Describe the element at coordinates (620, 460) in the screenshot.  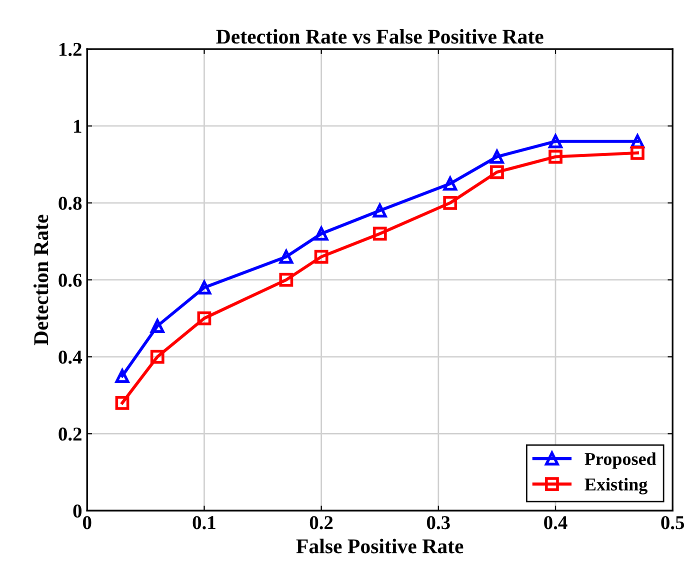
I see `legend-label: Proposed` at that location.